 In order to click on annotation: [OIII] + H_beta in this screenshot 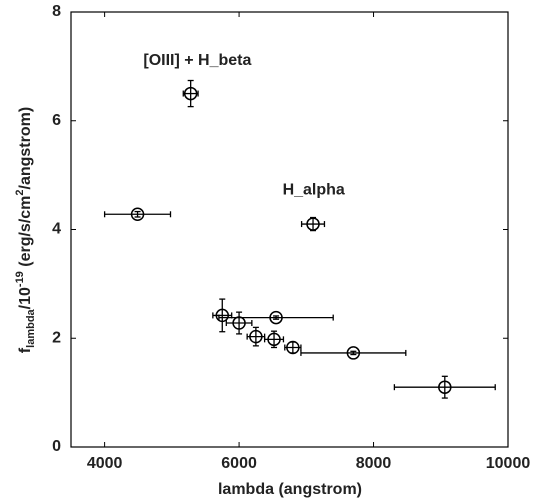, I will do `click(197, 60)`.